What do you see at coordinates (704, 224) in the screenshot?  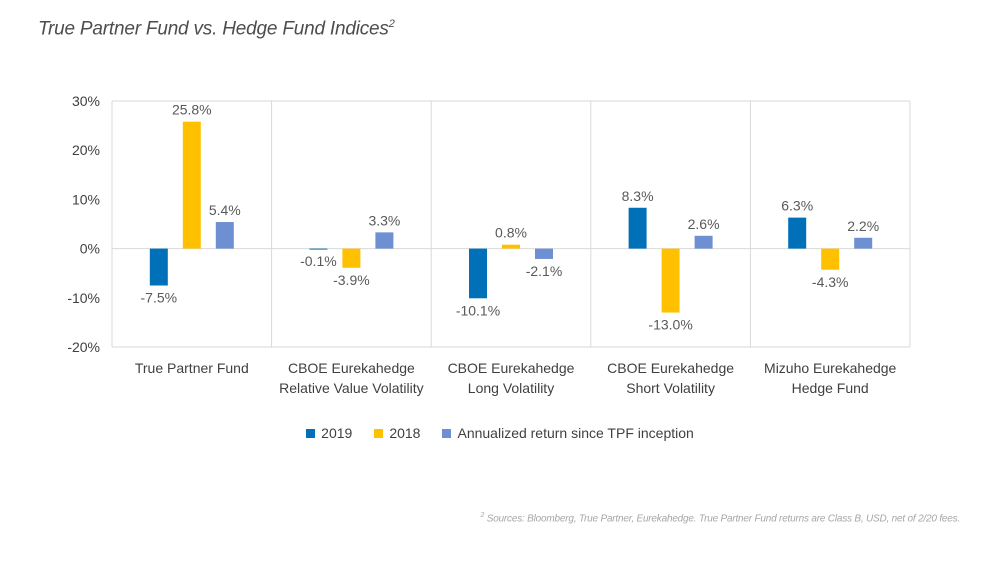 I see `data-label: 2.6%` at bounding box center [704, 224].